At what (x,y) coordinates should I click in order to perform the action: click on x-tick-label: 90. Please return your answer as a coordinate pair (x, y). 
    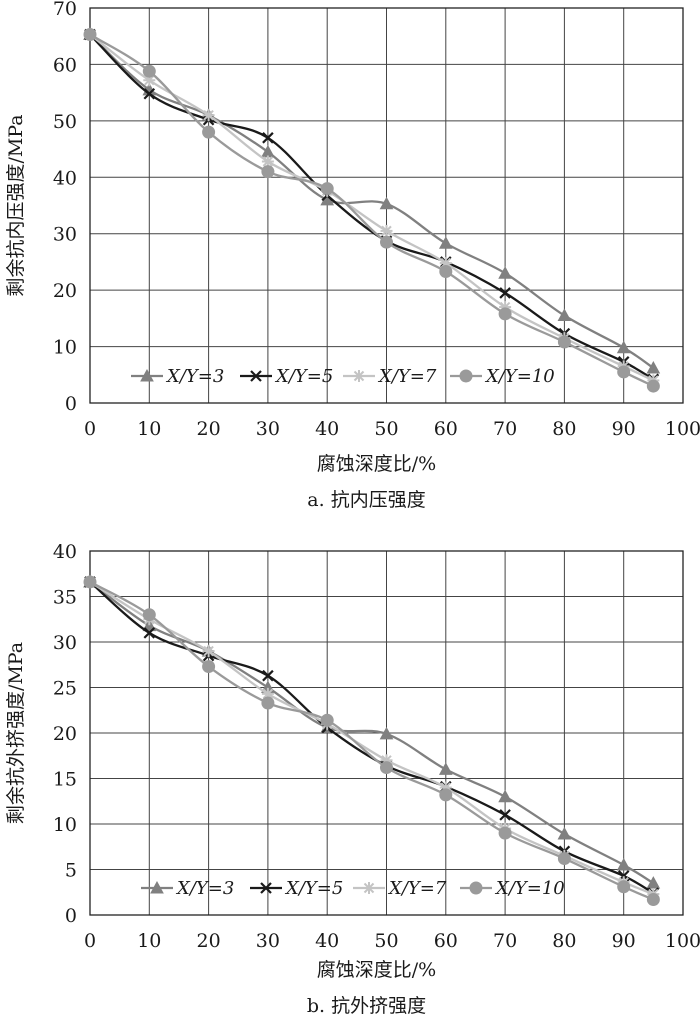
    Looking at the image, I should click on (624, 941).